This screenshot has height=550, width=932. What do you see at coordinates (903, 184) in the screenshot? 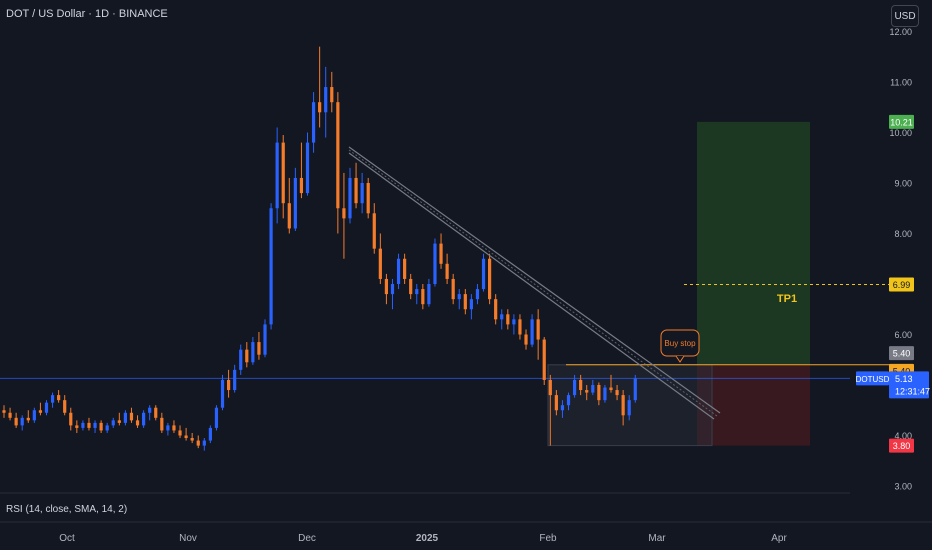
I see `y-tick-label: 9.00` at bounding box center [903, 184].